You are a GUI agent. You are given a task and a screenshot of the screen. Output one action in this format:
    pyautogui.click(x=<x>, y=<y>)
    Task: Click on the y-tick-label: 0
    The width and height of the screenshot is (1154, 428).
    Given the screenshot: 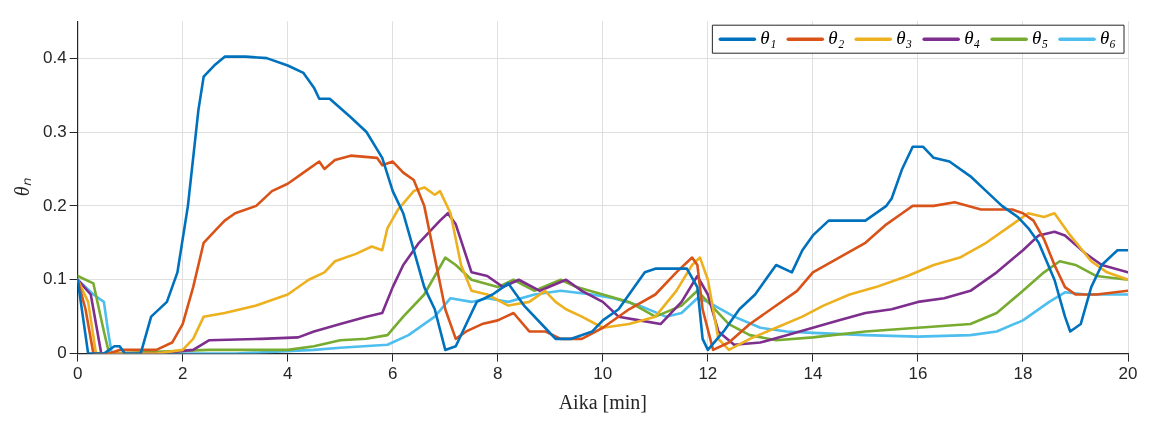 What is the action you would take?
    pyautogui.click(x=62, y=353)
    